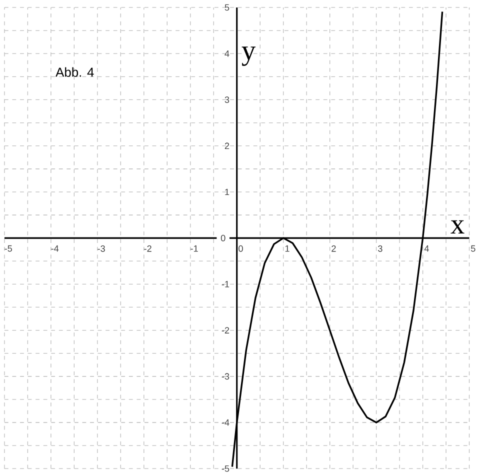 The image size is (480, 476). I want to click on x-tick-label: -1, so click(194, 248).